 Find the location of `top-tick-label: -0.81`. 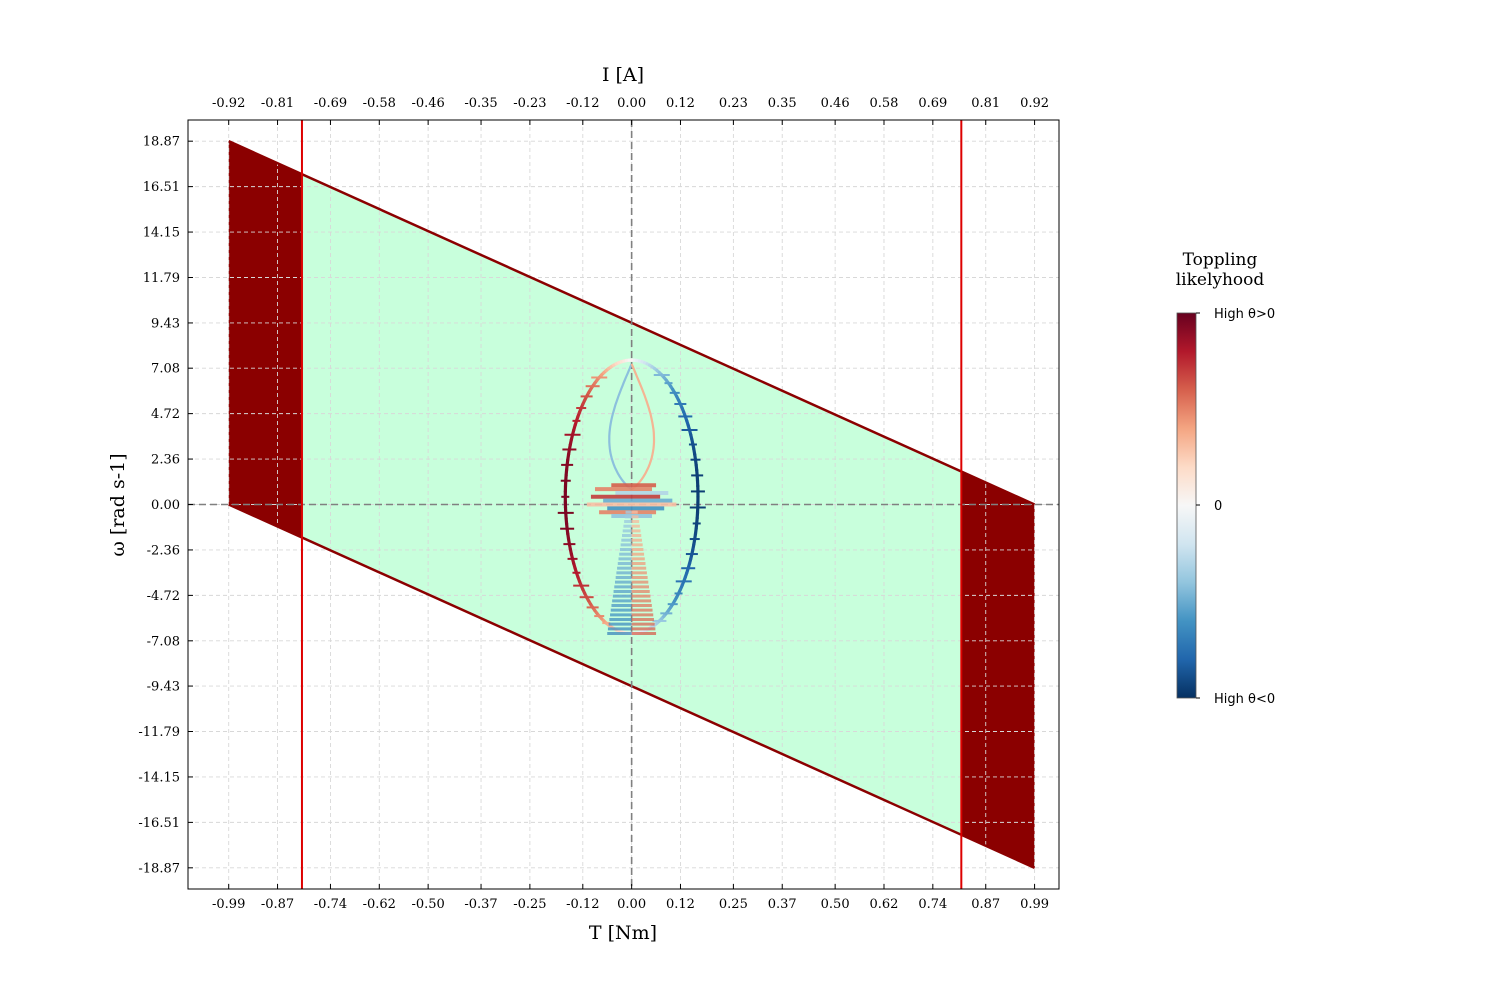

top-tick-label: -0.81 is located at coordinates (277, 103).